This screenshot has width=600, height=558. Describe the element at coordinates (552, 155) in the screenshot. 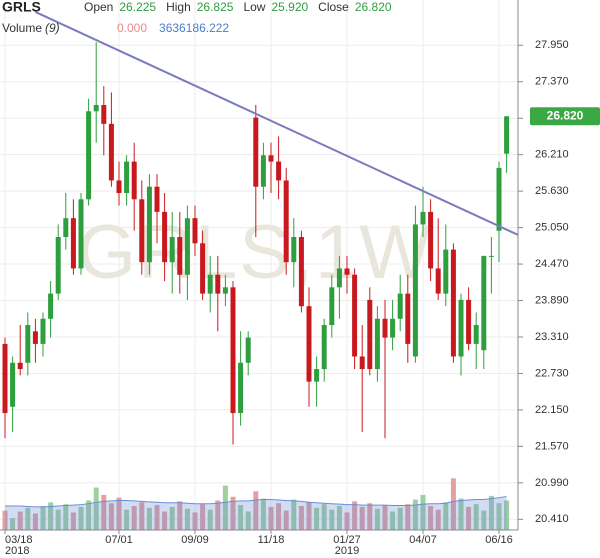

I see `y-tick-label: 26.210` at that location.